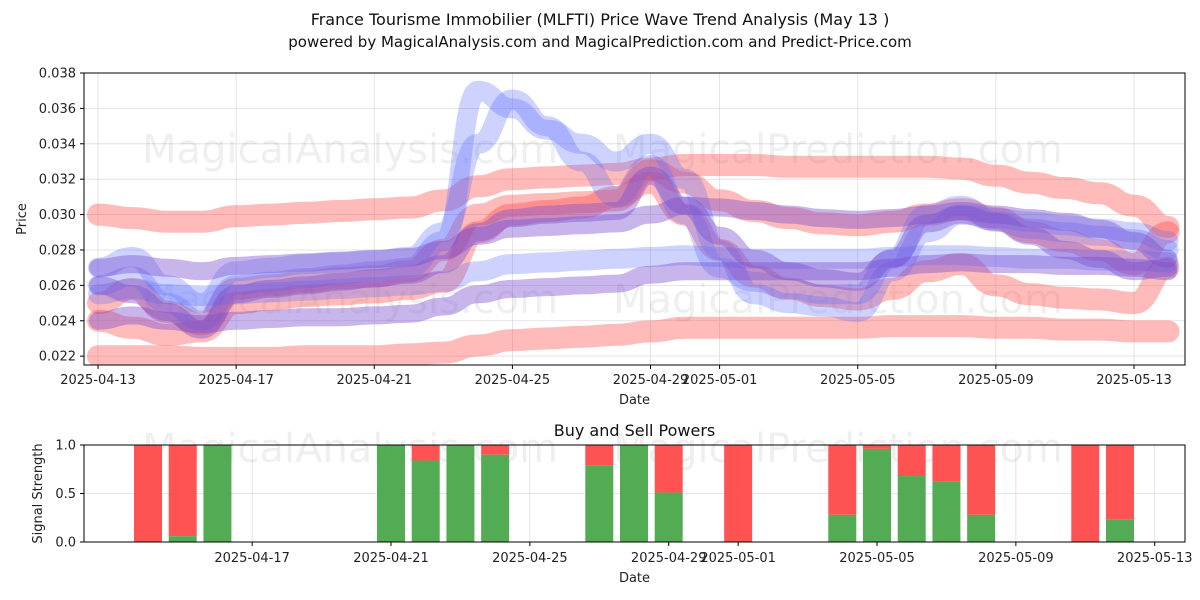  I want to click on y-tick-label: 0.026, so click(57, 286).